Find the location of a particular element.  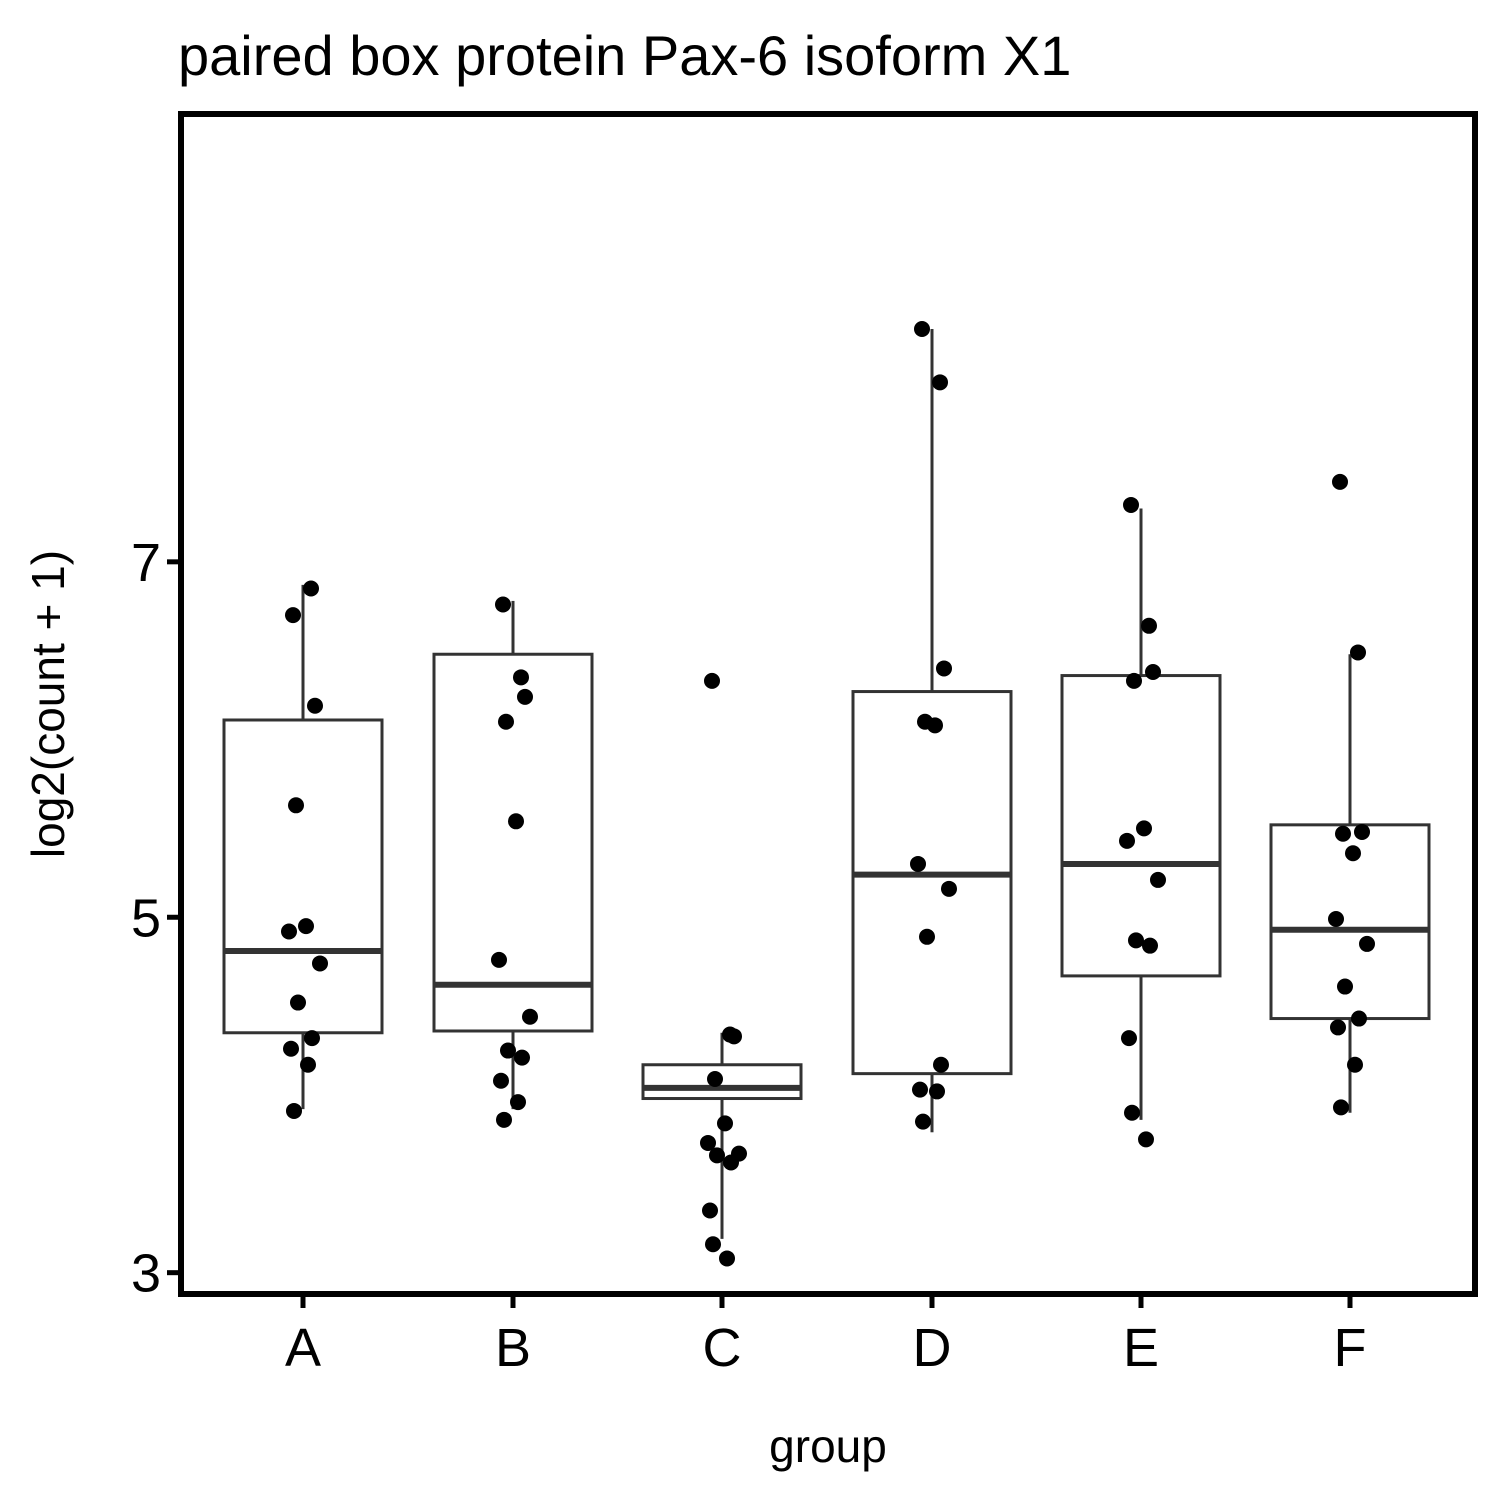

x-tick-label: D is located at coordinates (932, 1348).